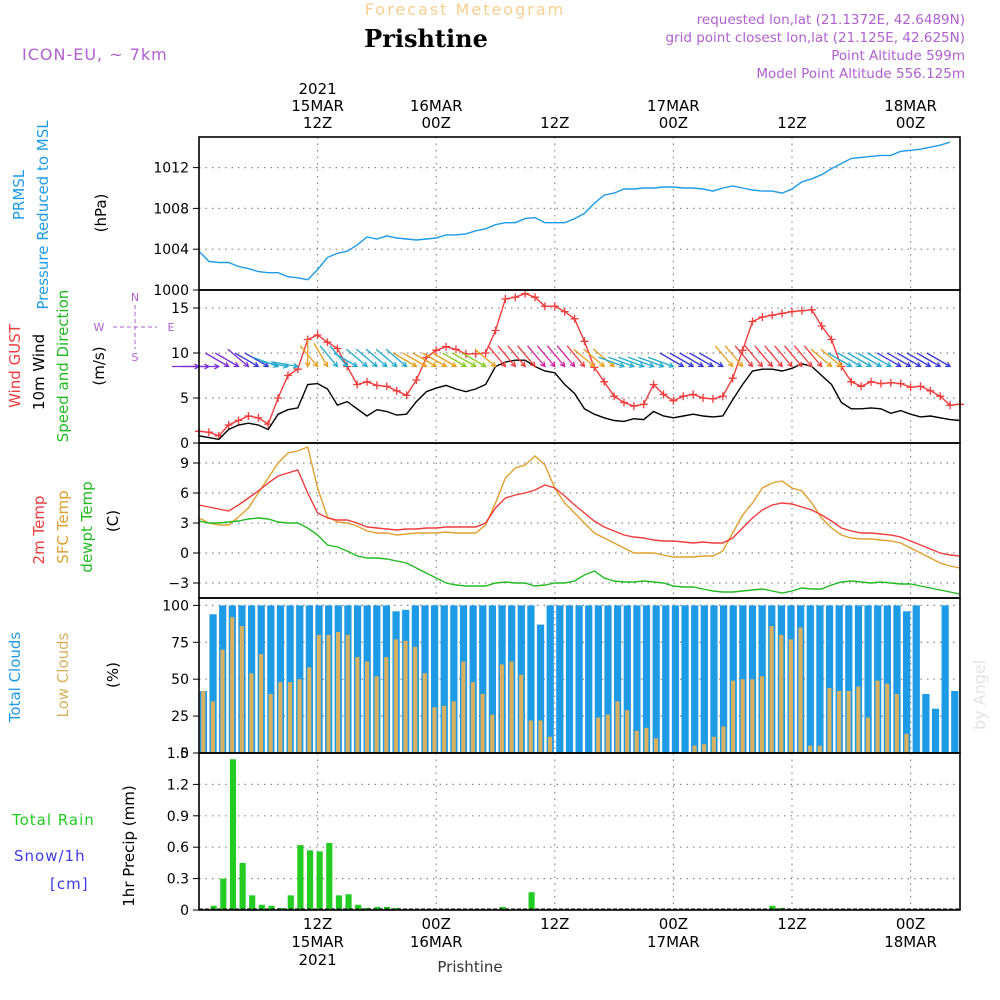 Image resolution: width=1000 pixels, height=1000 pixels. Describe the element at coordinates (95, 54) in the screenshot. I see `model-label: ICON-EU, ~ 7km` at that location.